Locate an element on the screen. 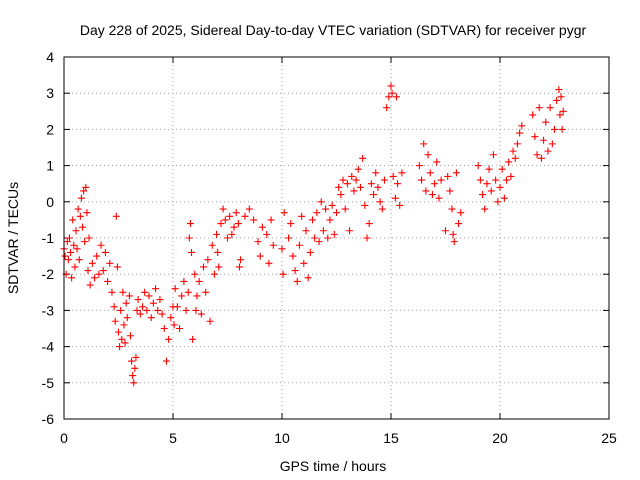 The width and height of the screenshot is (640, 480). y-tick-label: -1 is located at coordinates (48, 238).